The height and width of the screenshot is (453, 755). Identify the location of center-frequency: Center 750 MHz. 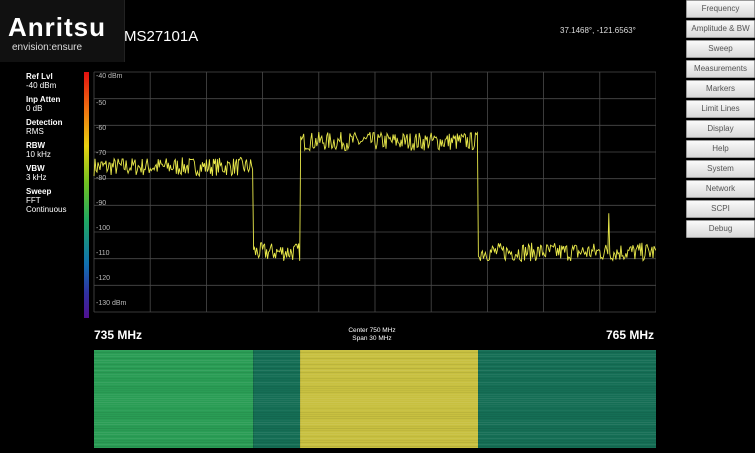
(372, 330).